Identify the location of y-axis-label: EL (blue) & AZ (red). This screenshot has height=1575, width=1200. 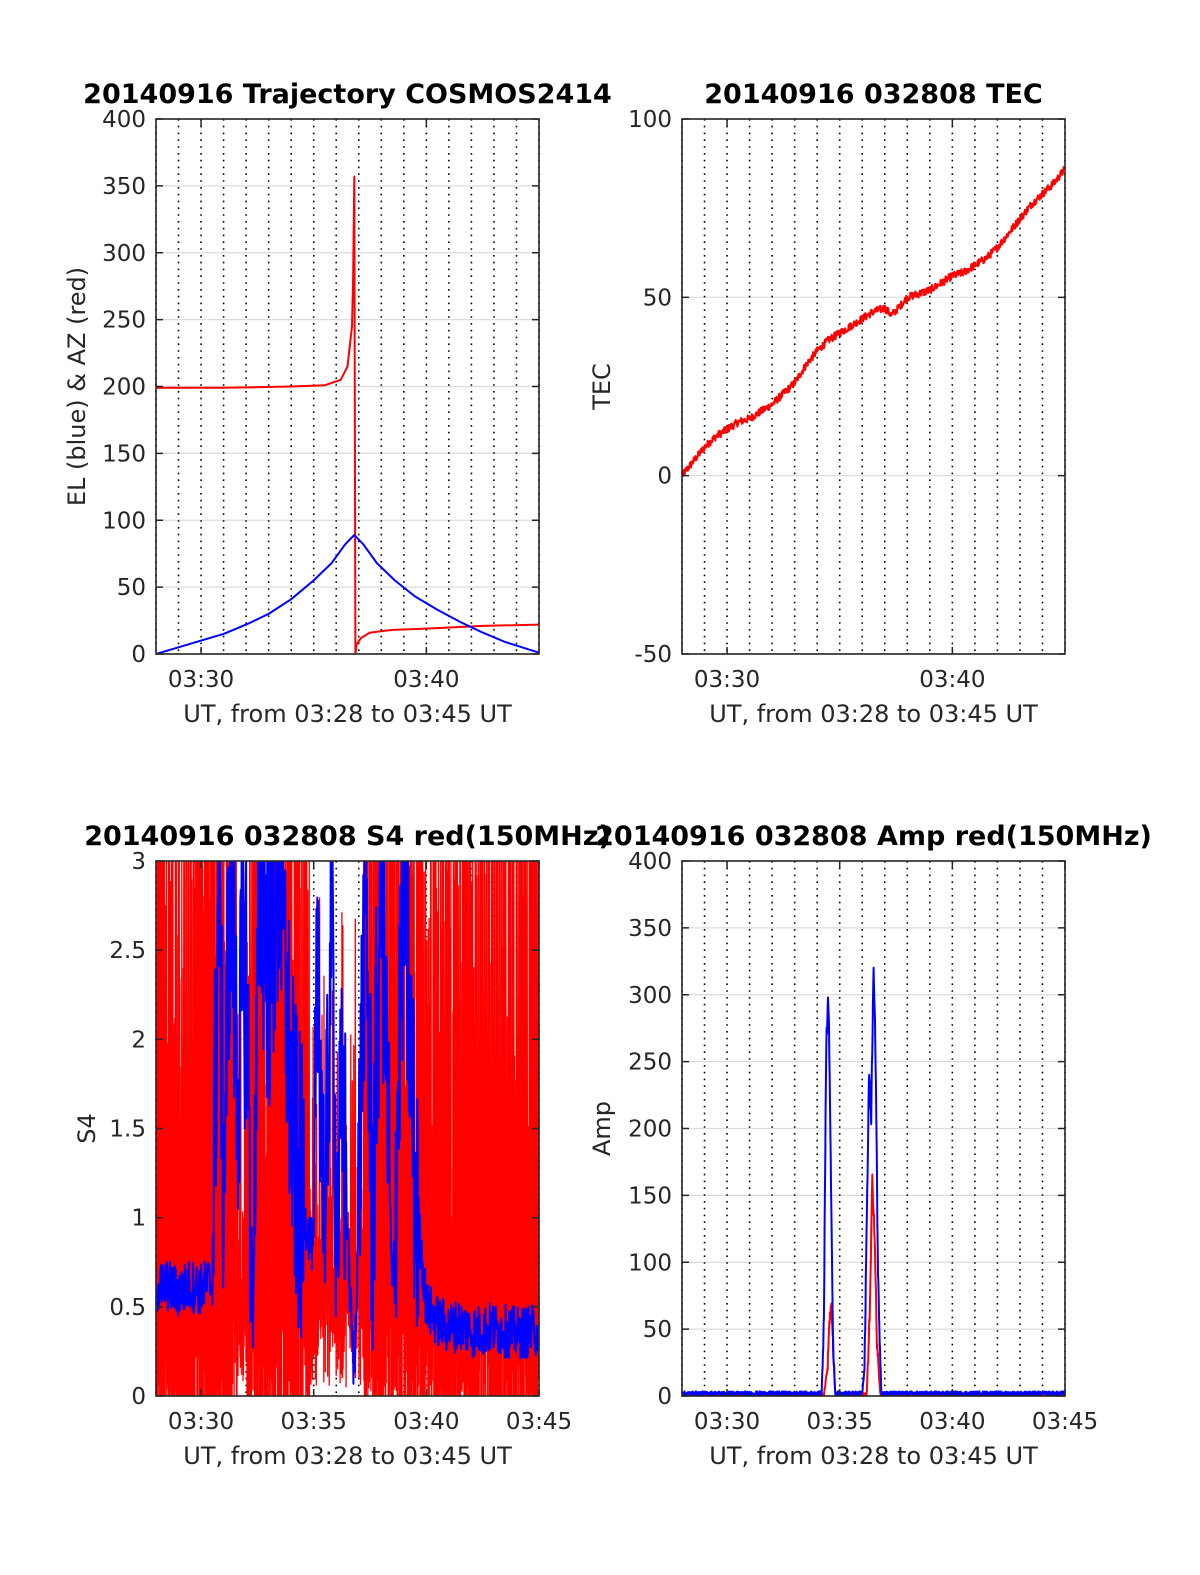
(77, 386).